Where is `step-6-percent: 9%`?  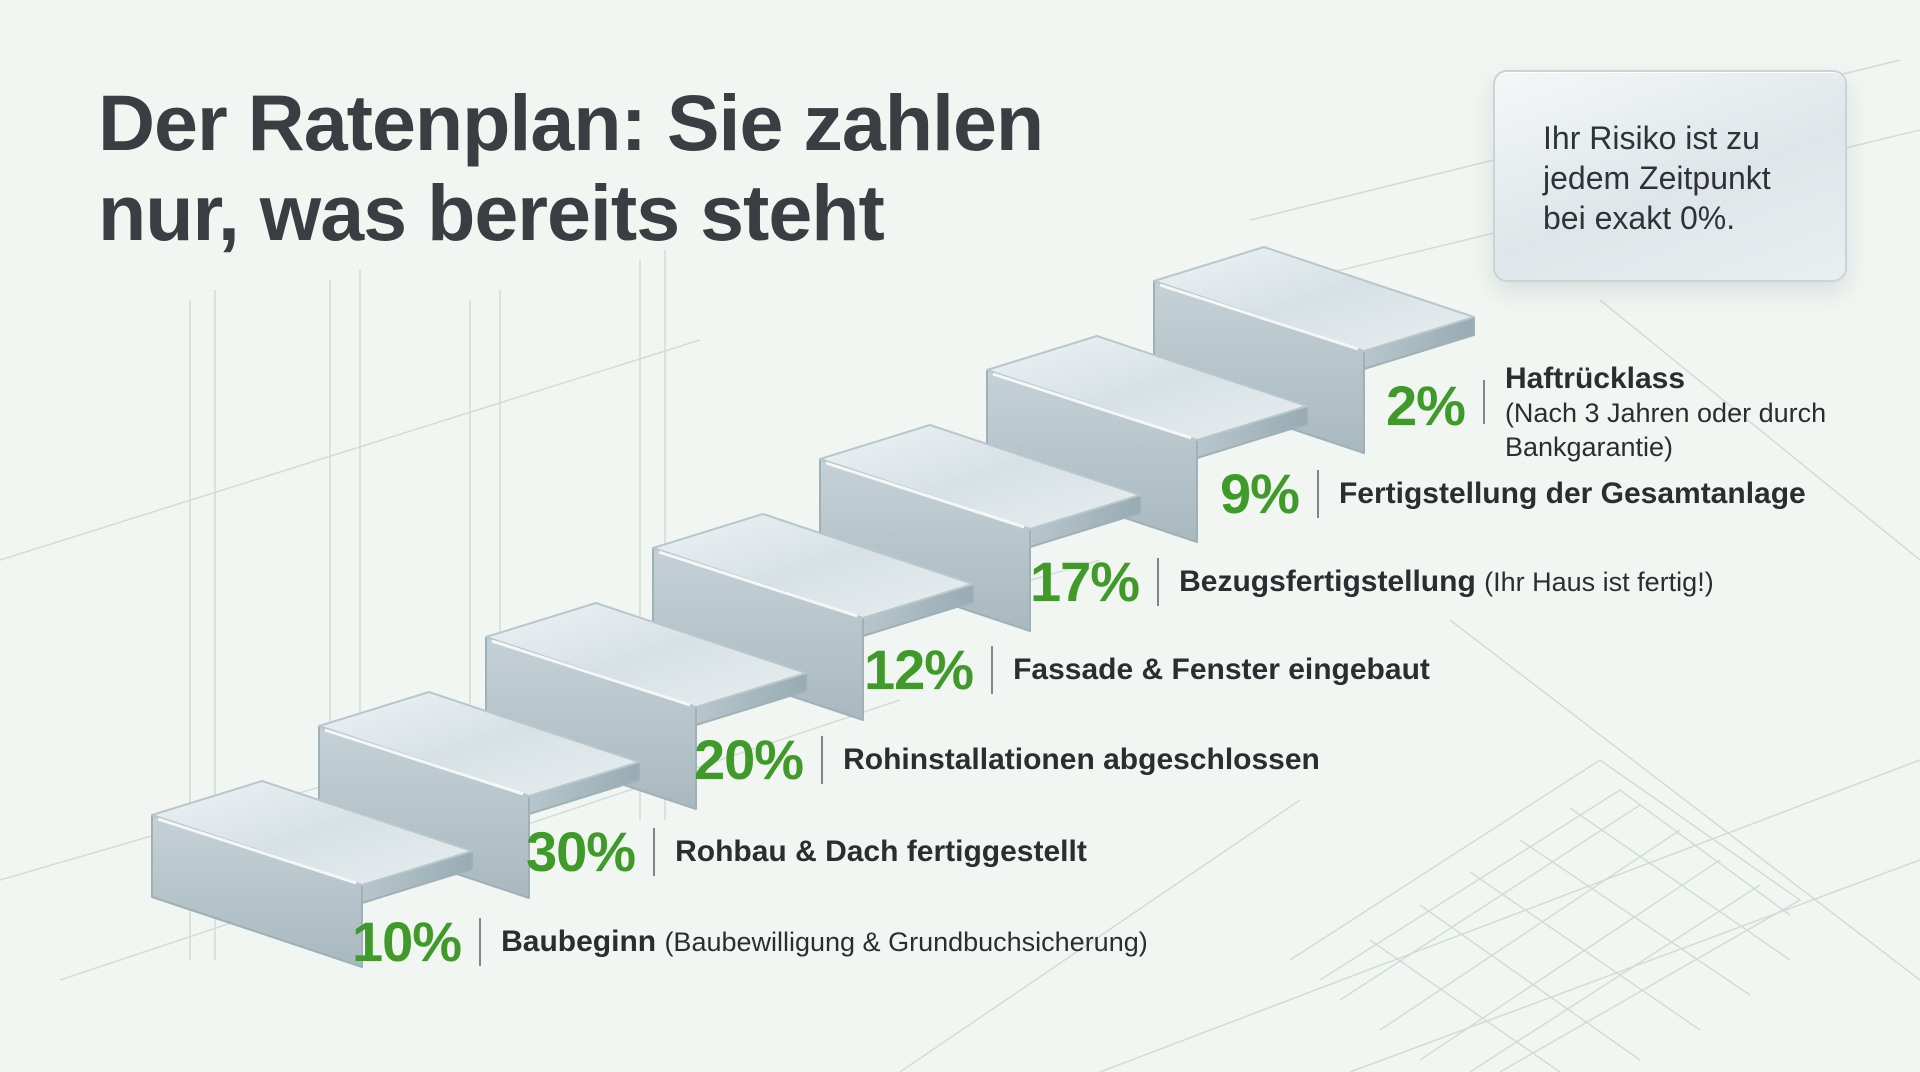
step-6-percent: 9% is located at coordinates (1260, 493).